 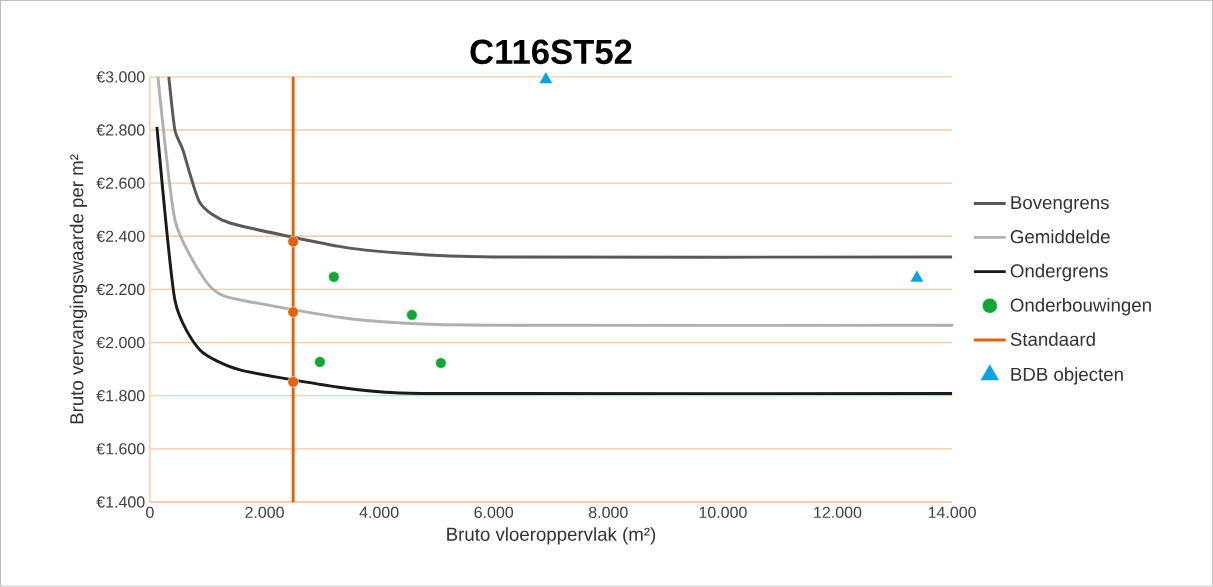 I want to click on x-axis-title: Bruto vloeroppervlak (m²), so click(x=551, y=536).